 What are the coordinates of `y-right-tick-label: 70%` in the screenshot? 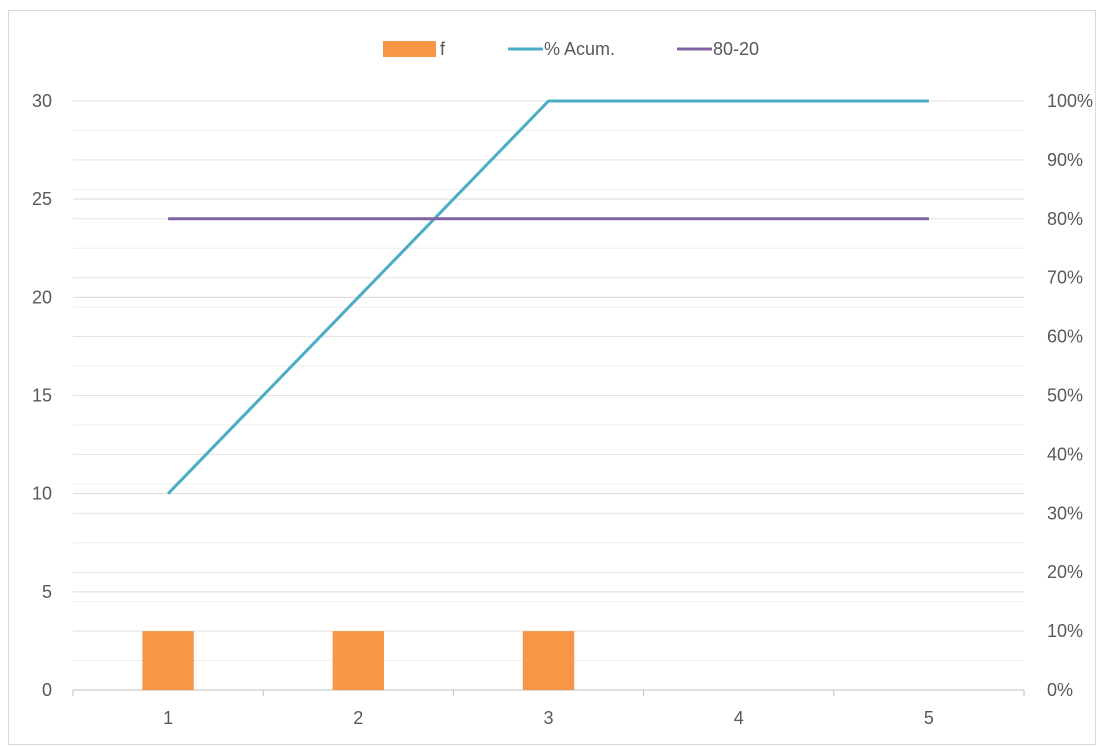 It's located at (1065, 278).